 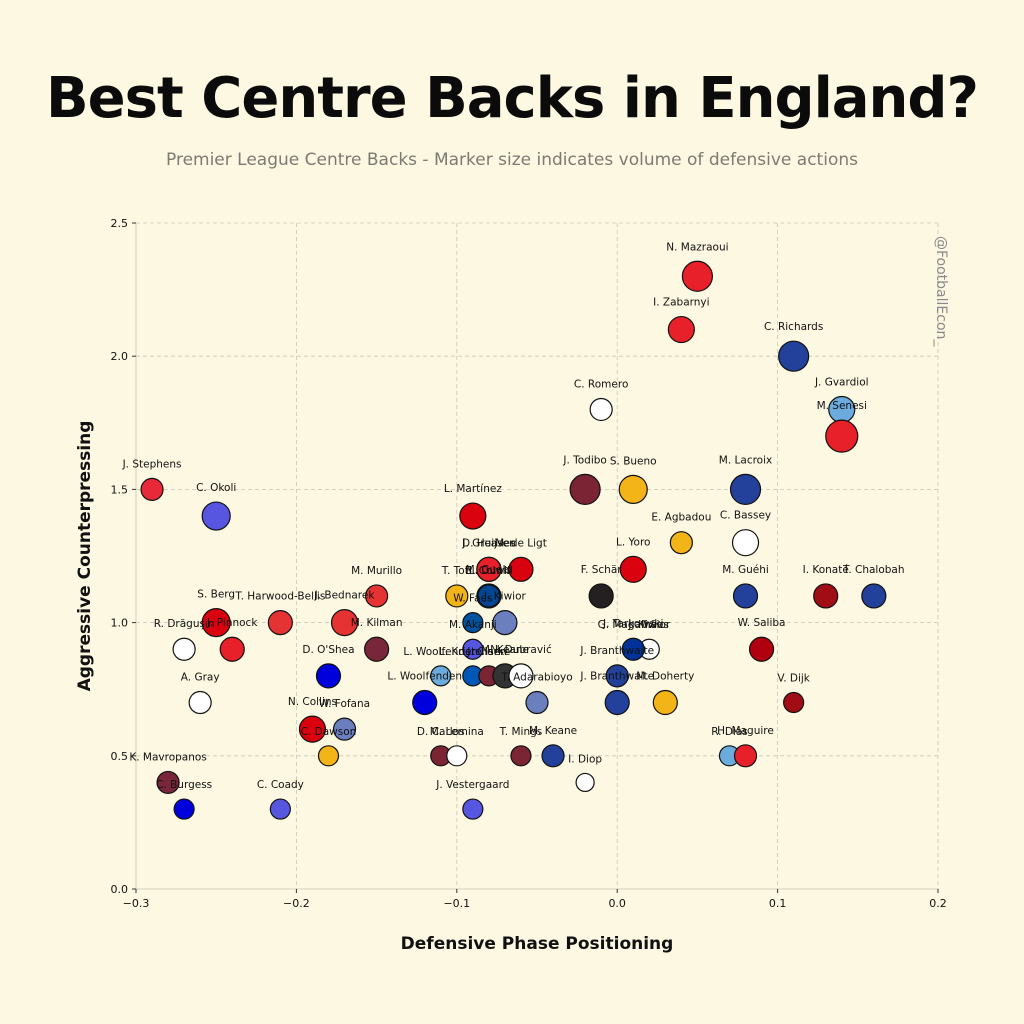 I want to click on data-point-label: T. Mings, so click(x=521, y=732).